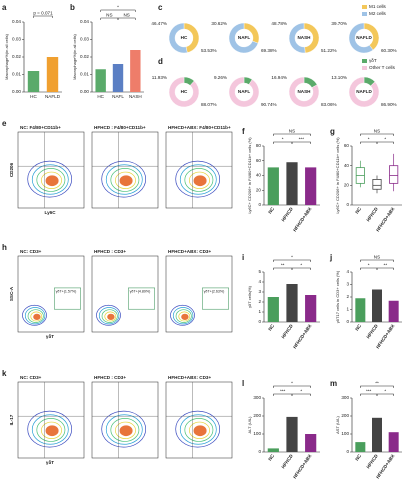  Describe the element at coordinates (259, 160) in the screenshot. I see `y-tick-label: 60` at that location.